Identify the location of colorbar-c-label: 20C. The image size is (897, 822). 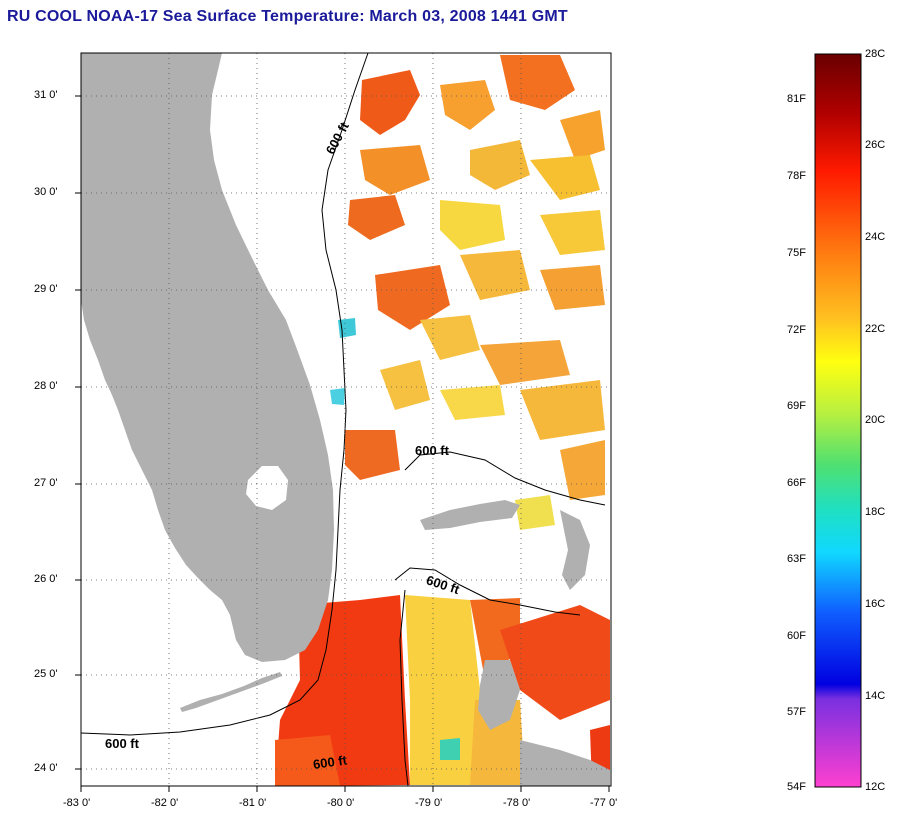
(875, 420).